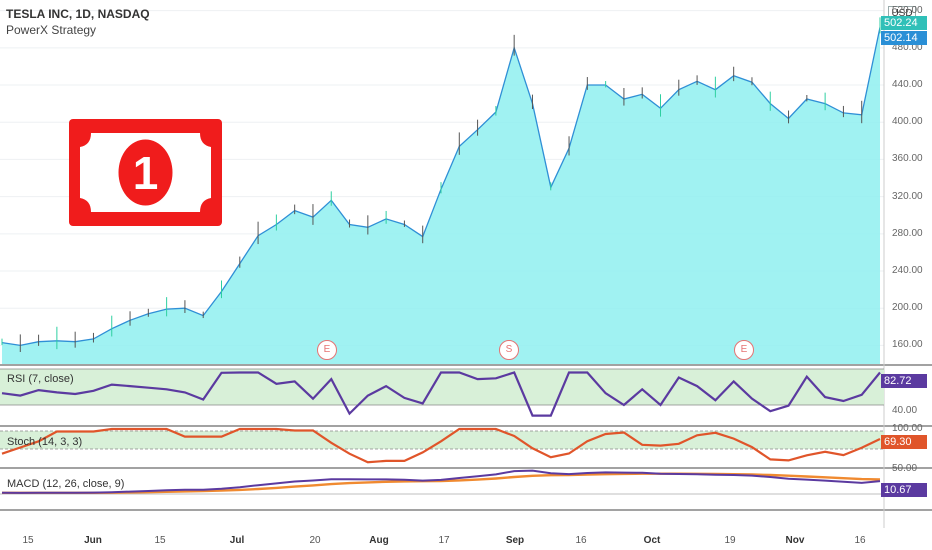 This screenshot has height=550, width=932. What do you see at coordinates (907, 270) in the screenshot?
I see `price-tick: 240.00` at bounding box center [907, 270].